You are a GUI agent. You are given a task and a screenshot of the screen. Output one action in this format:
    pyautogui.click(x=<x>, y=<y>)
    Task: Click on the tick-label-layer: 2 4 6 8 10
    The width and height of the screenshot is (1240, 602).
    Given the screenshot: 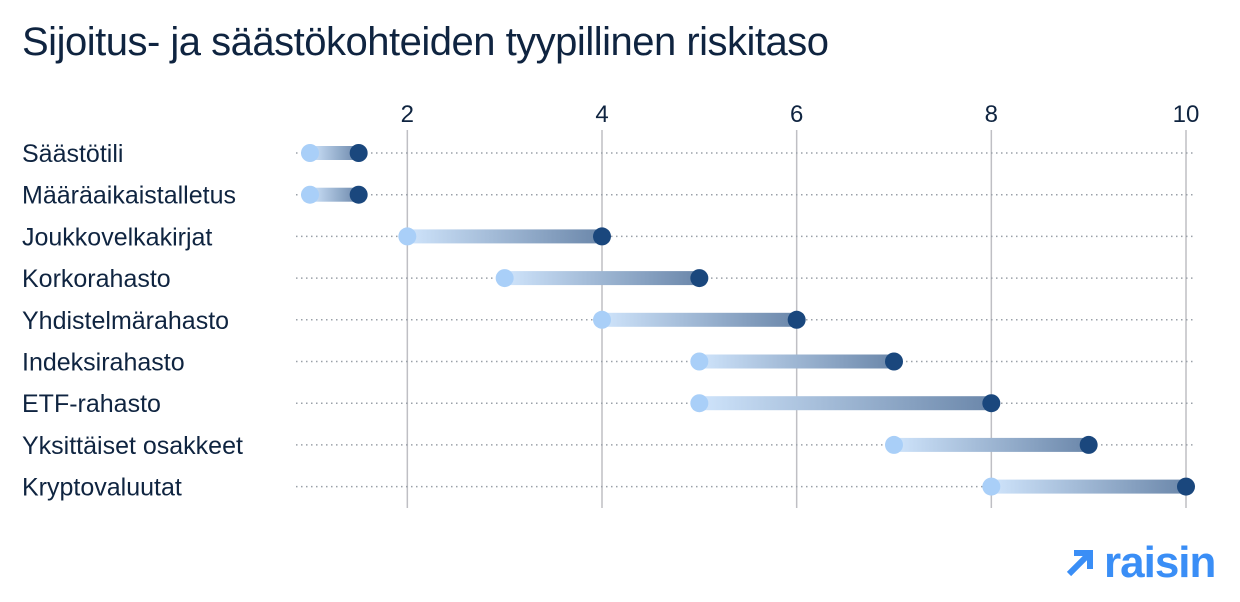 What is the action you would take?
    pyautogui.click(x=800, y=114)
    